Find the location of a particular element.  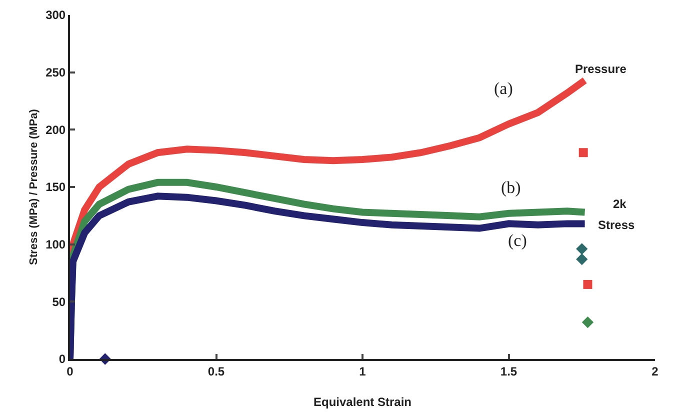

x-tick-label: 1.5 is located at coordinates (509, 371).